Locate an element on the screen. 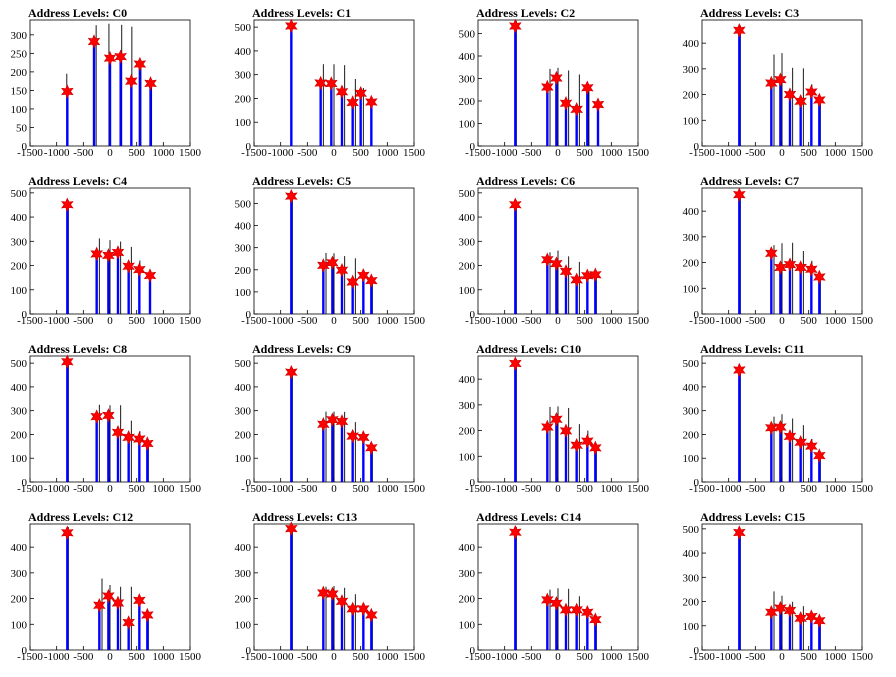 This screenshot has width=896, height=677. chart-title: Address Levels: C11 is located at coordinates (752, 349).